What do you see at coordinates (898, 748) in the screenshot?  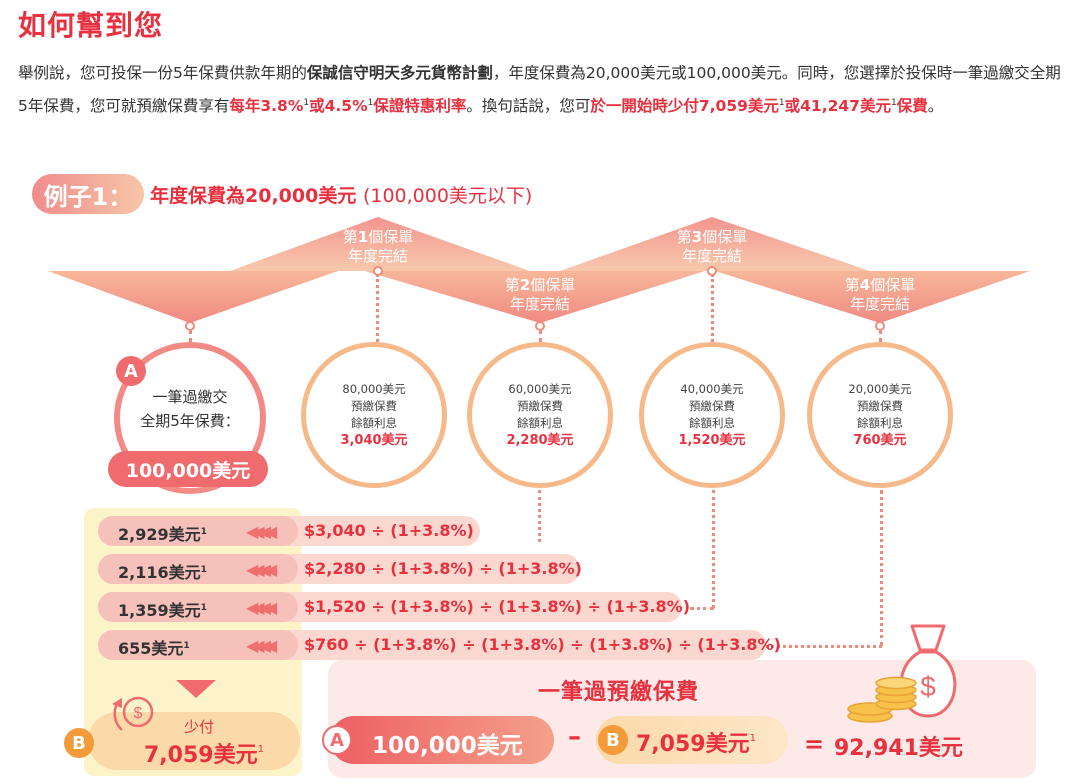 I see `equation-result: 92,941美元` at bounding box center [898, 748].